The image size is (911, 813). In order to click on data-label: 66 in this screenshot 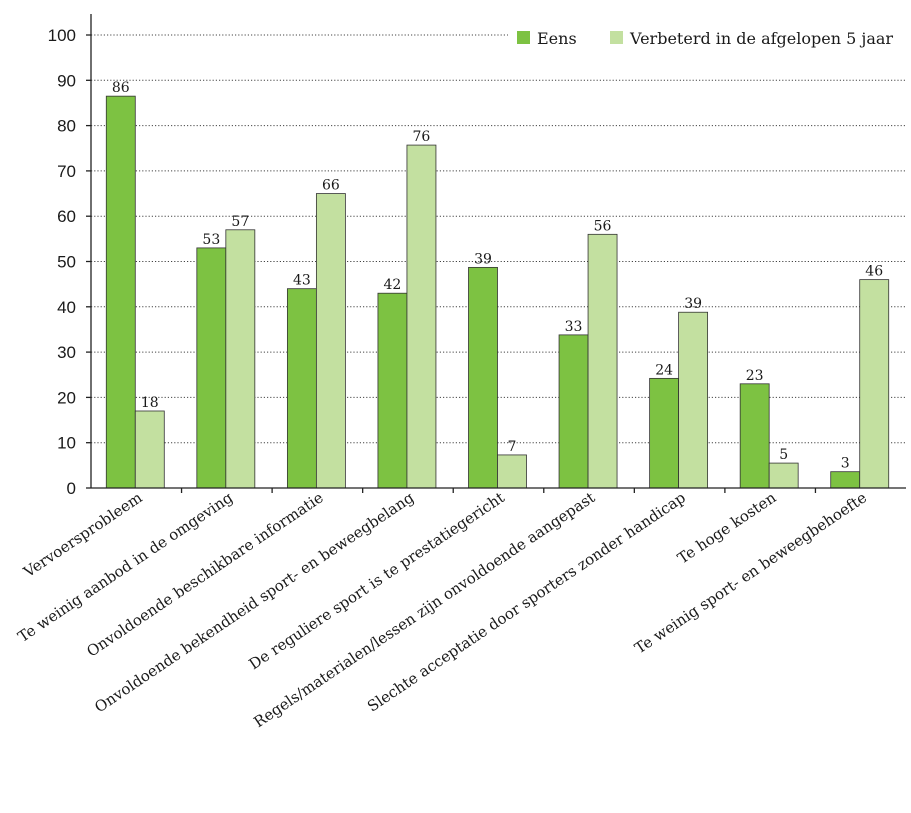, I will do `click(331, 186)`.